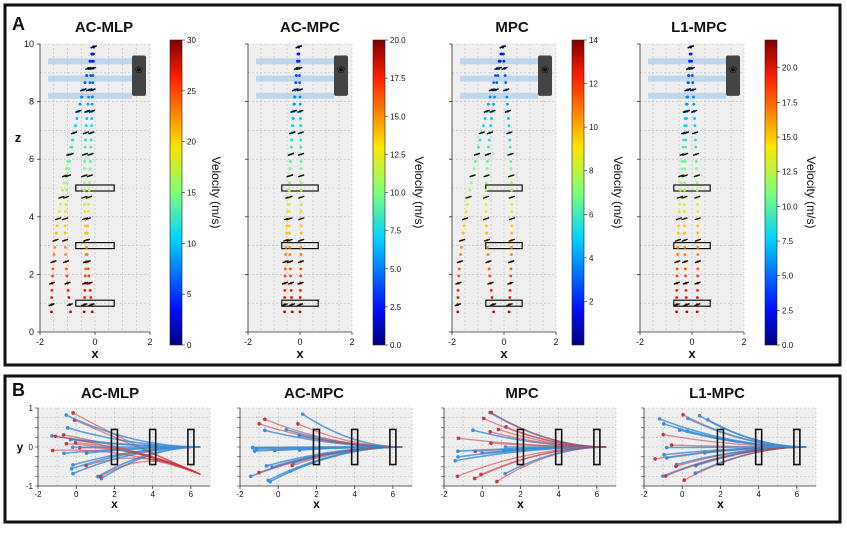 This screenshot has width=847, height=535. Describe the element at coordinates (758, 447) in the screenshot. I see `gate` at that location.